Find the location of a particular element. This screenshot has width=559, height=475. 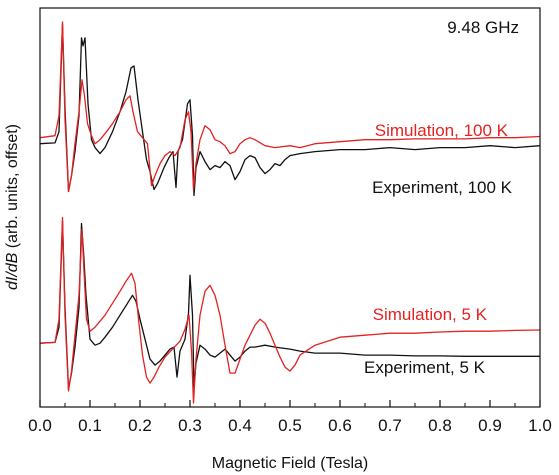

x-tick-label: 1.0 is located at coordinates (540, 425).